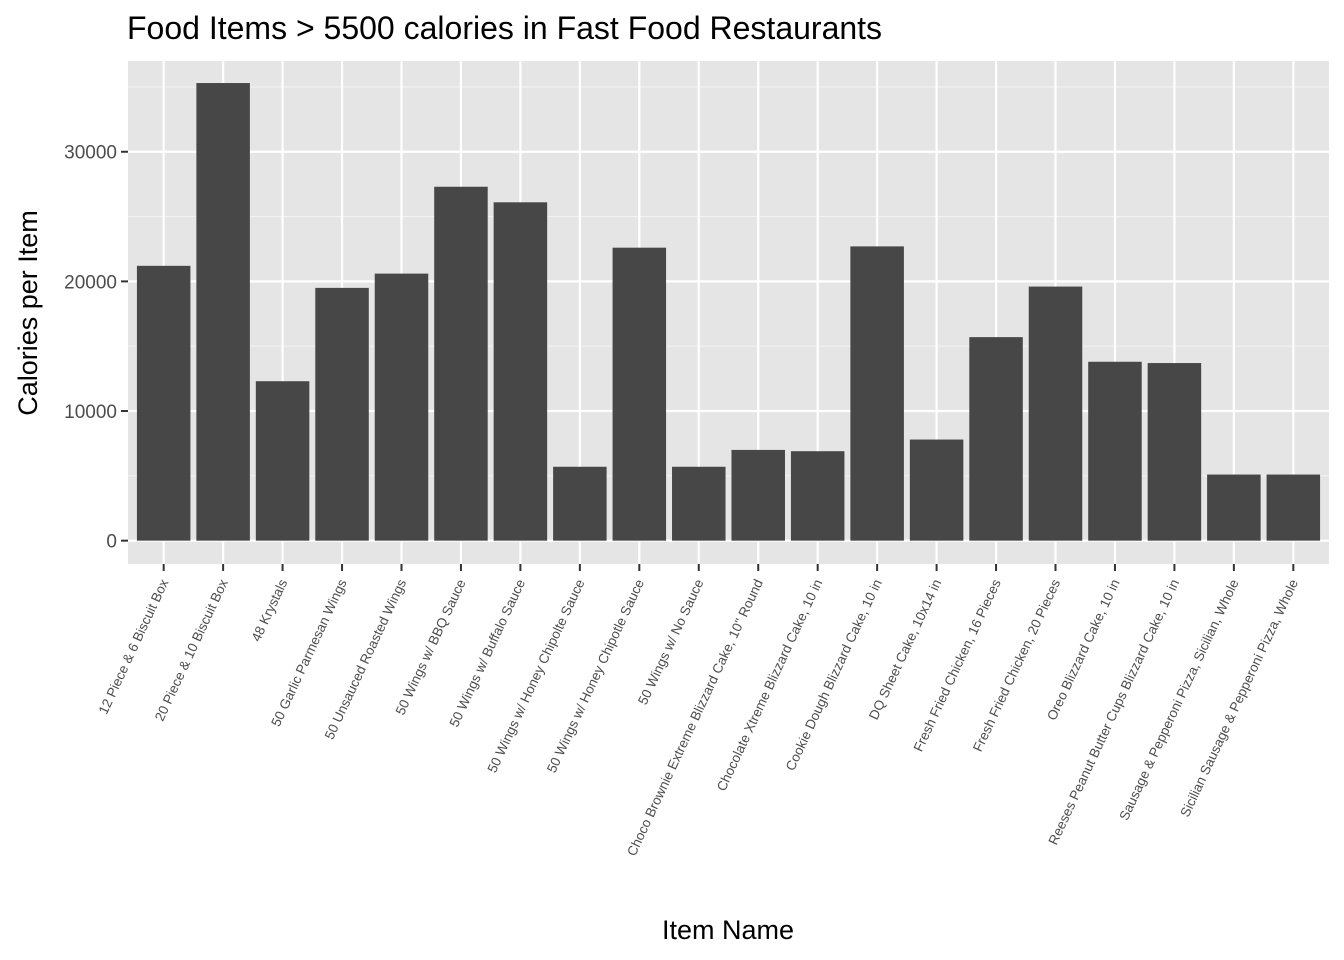 The height and width of the screenshot is (960, 1344). What do you see at coordinates (96, 348) in the screenshot?
I see `y-axis: 0 10000 20000 30000` at bounding box center [96, 348].